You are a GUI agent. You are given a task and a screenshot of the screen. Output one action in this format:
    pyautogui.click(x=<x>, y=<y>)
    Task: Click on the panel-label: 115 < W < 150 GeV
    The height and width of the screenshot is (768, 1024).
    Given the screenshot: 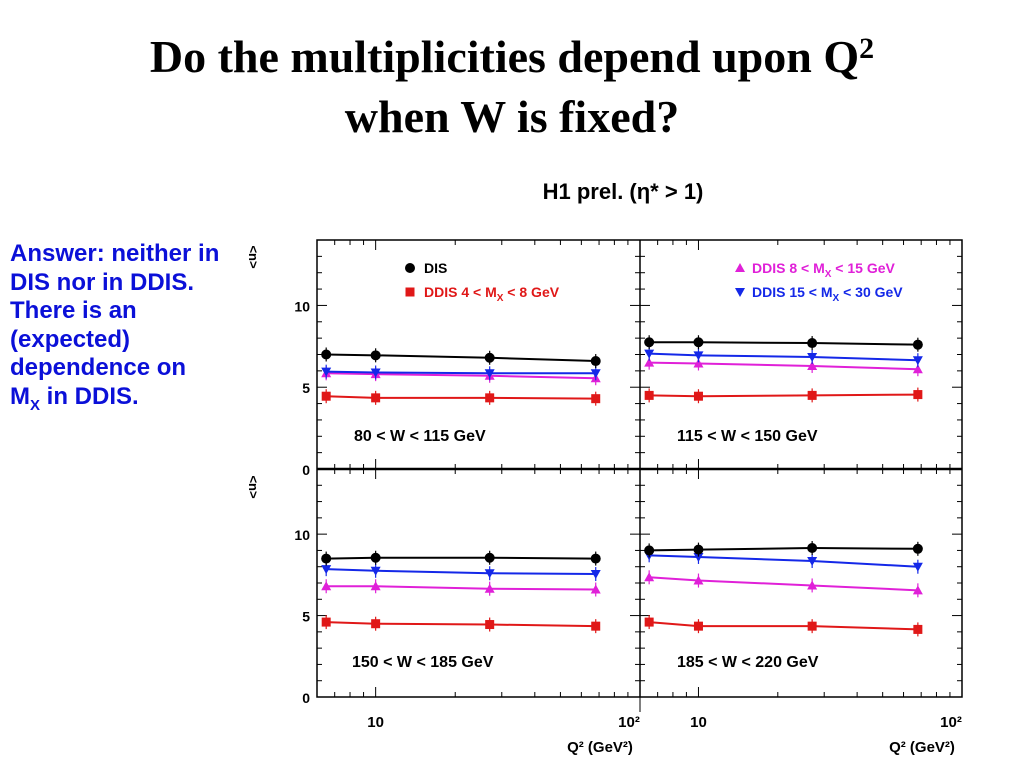 What is the action you would take?
    pyautogui.click(x=747, y=436)
    